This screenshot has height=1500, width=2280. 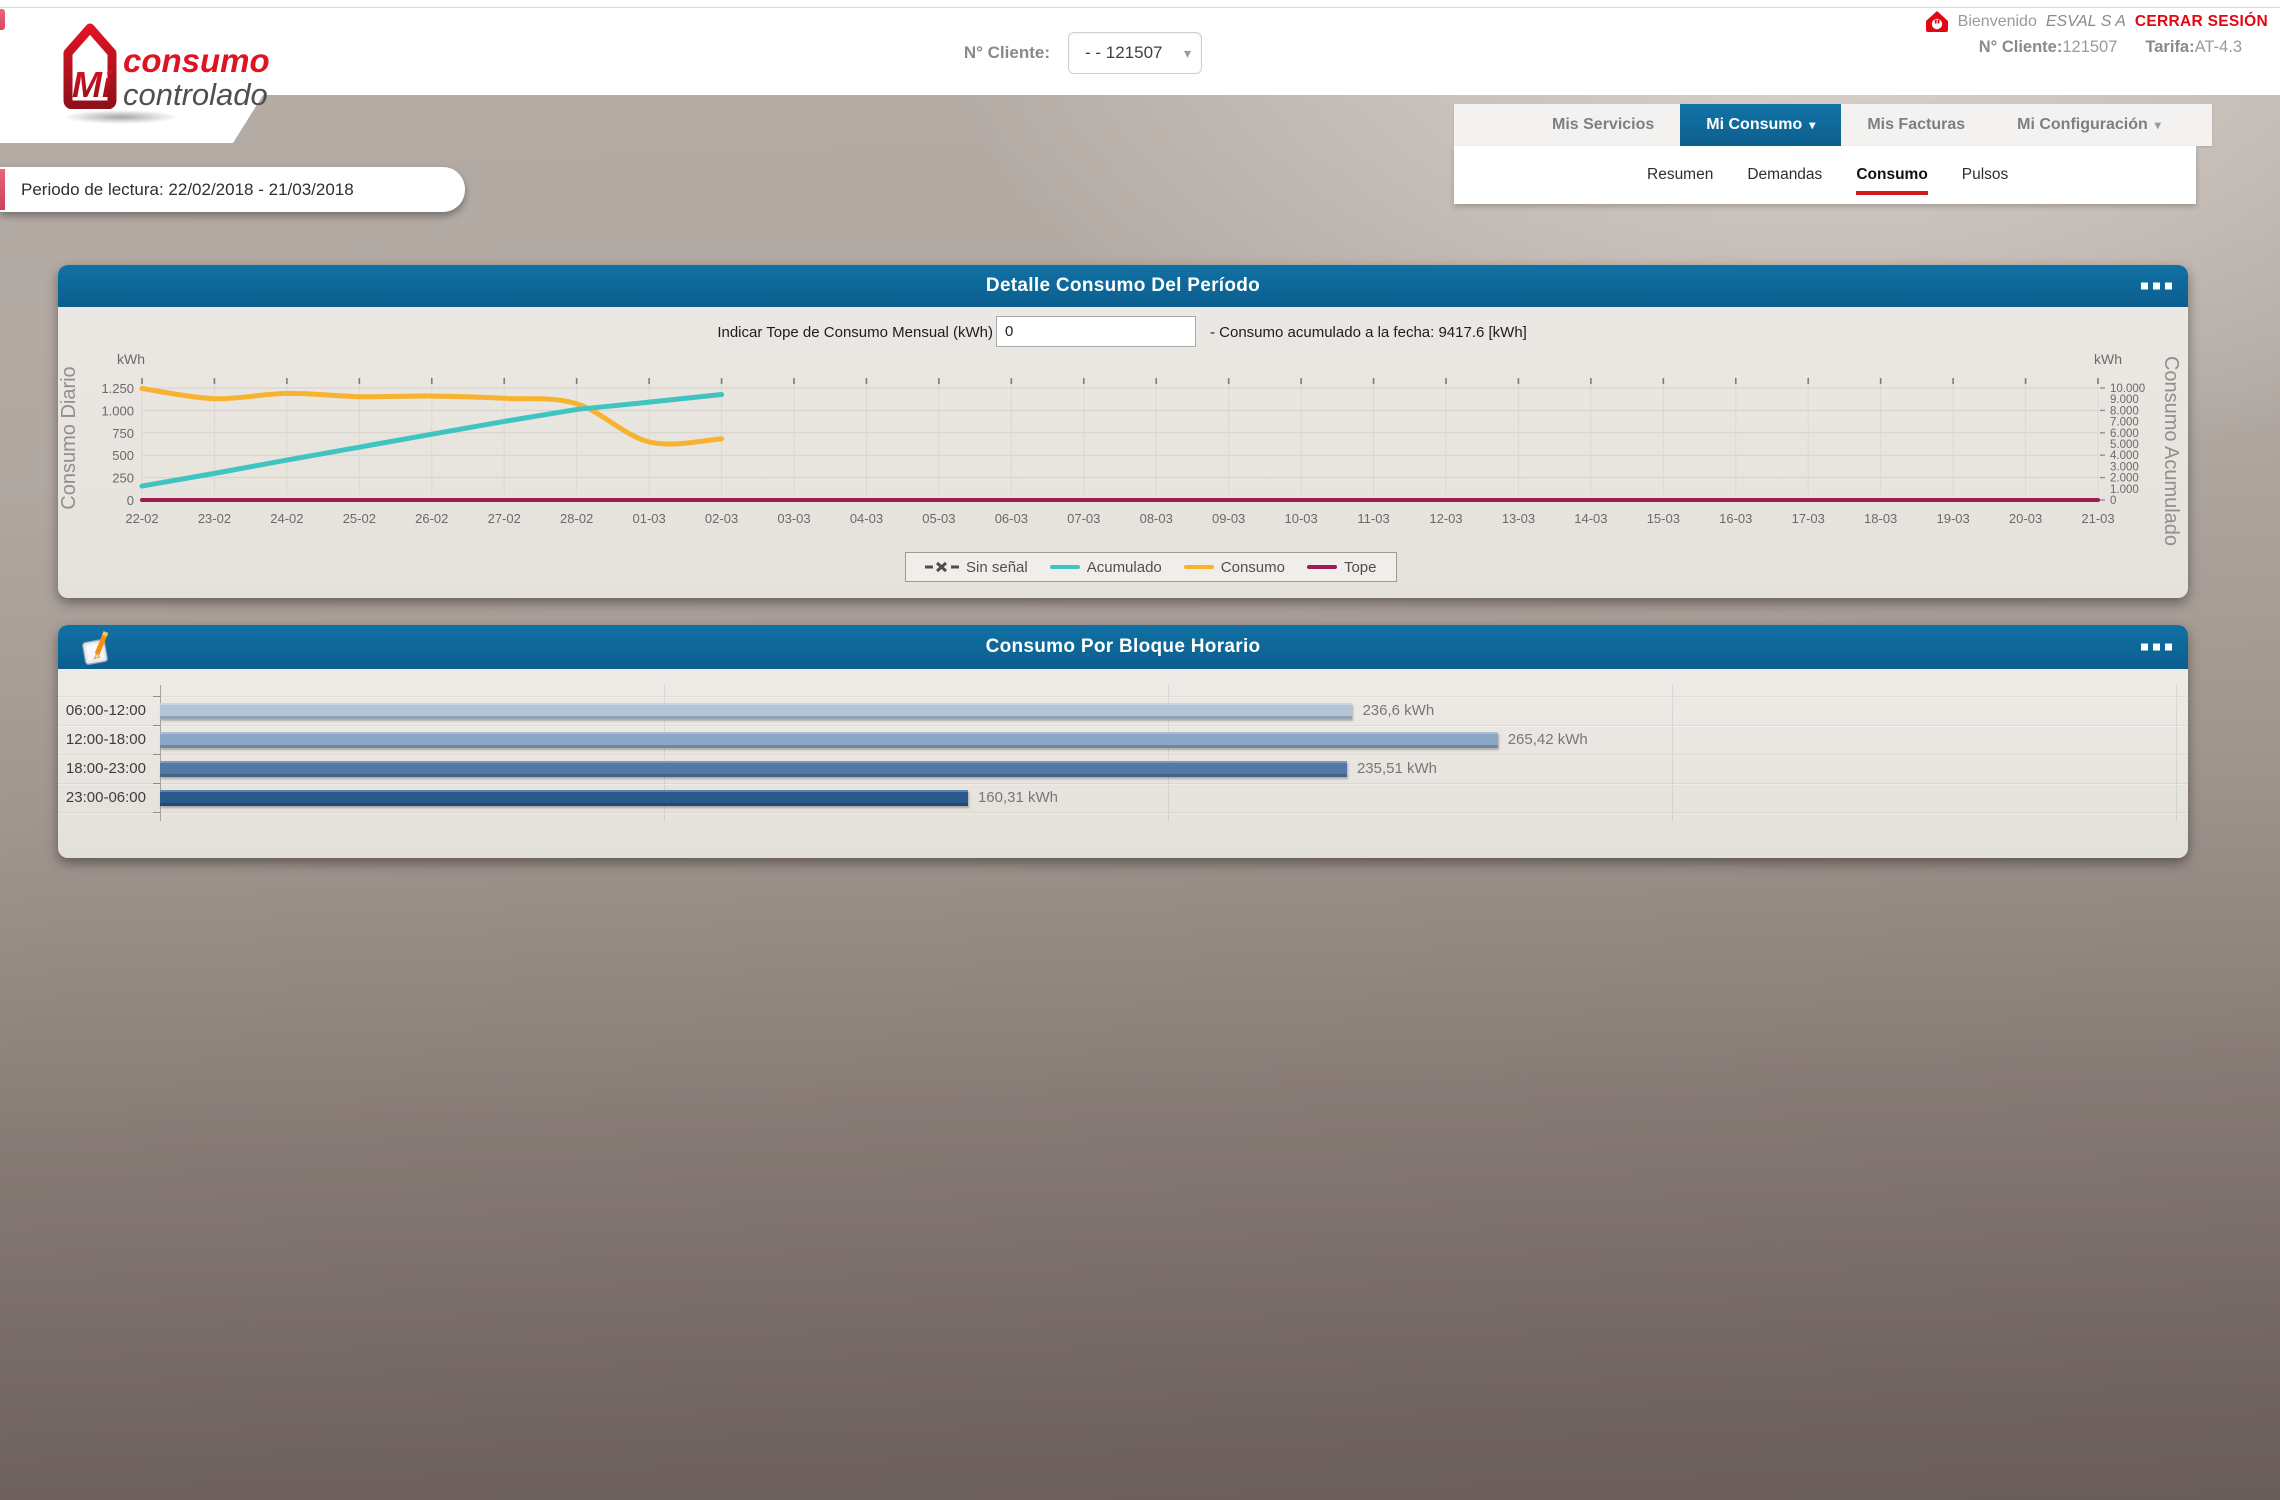 What do you see at coordinates (2124, 423) in the screenshot?
I see `right-tick-label: 7.000` at bounding box center [2124, 423].